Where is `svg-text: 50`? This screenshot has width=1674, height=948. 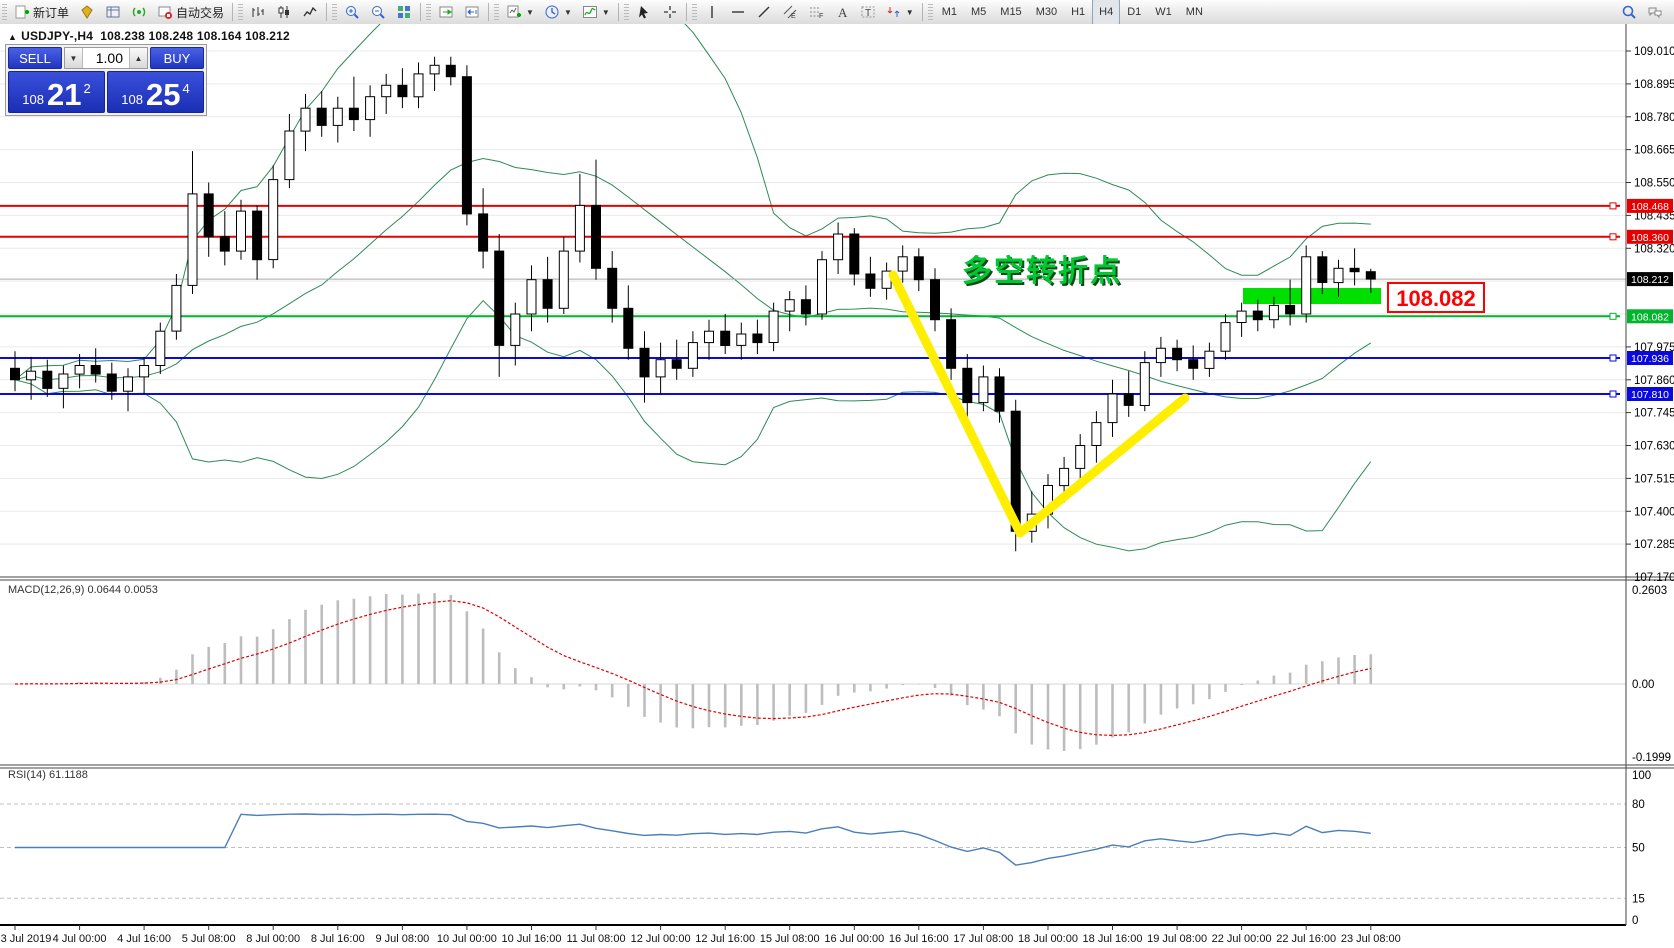 svg-text: 50 is located at coordinates (1638, 849).